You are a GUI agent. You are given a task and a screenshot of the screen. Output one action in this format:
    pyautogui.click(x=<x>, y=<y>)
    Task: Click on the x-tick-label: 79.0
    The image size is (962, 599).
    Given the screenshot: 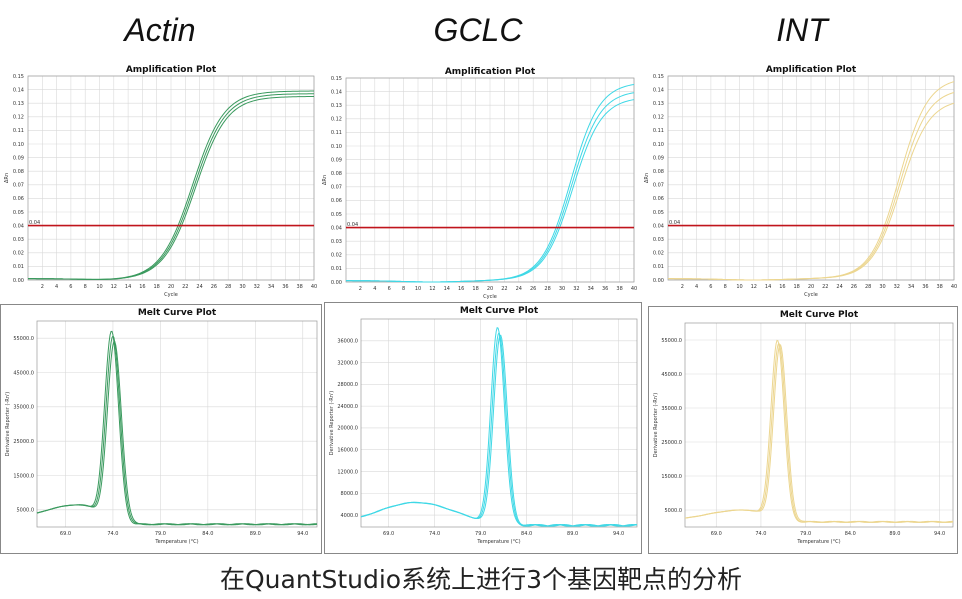 What is the action you would take?
    pyautogui.click(x=805, y=534)
    